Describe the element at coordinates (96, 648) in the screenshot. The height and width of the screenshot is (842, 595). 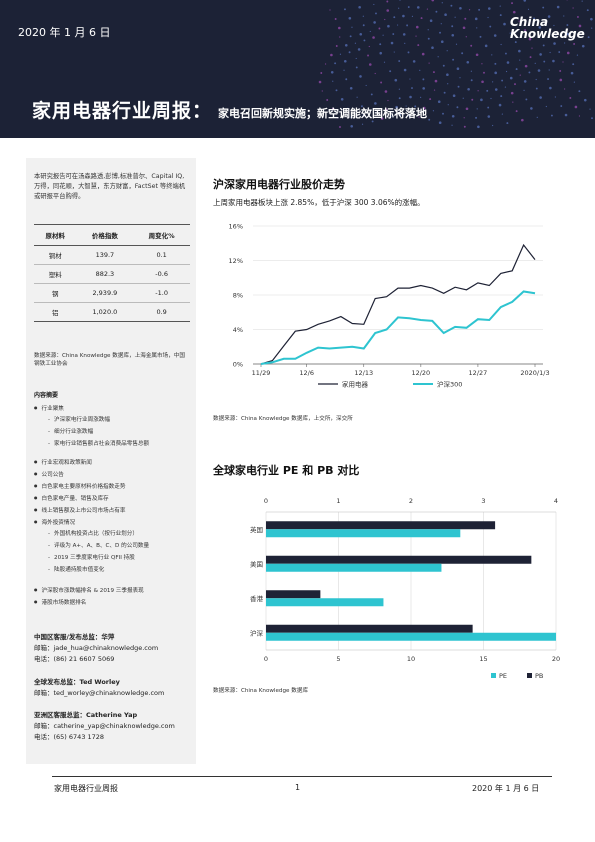
I see `contact-email: 邮箱：jade_hua@chinaknowledge.com` at that location.